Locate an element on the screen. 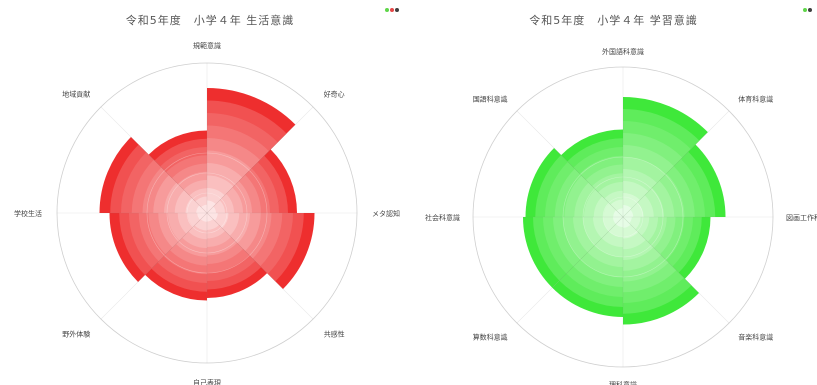 The height and width of the screenshot is (385, 817). category-label: 音楽科意識 is located at coordinates (755, 336).